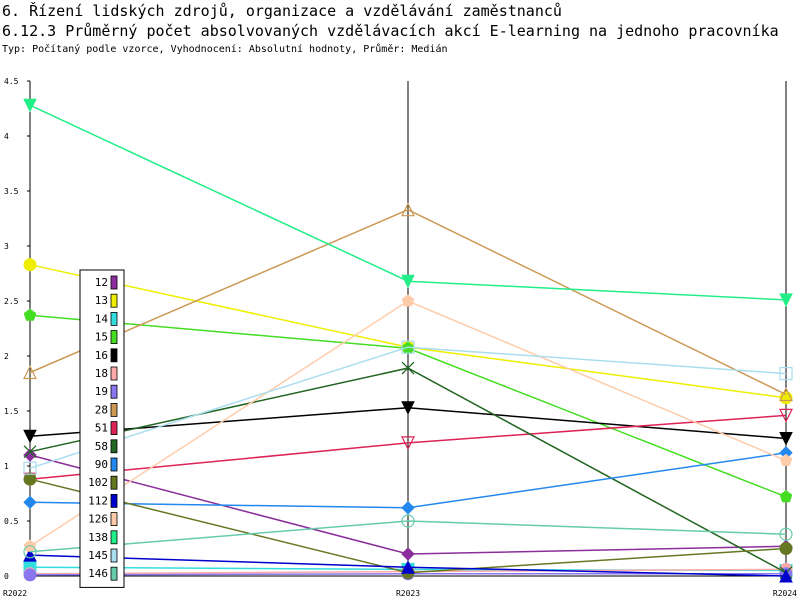 Image resolution: width=800 pixels, height=600 pixels. I want to click on legend-label: 16, so click(101, 355).